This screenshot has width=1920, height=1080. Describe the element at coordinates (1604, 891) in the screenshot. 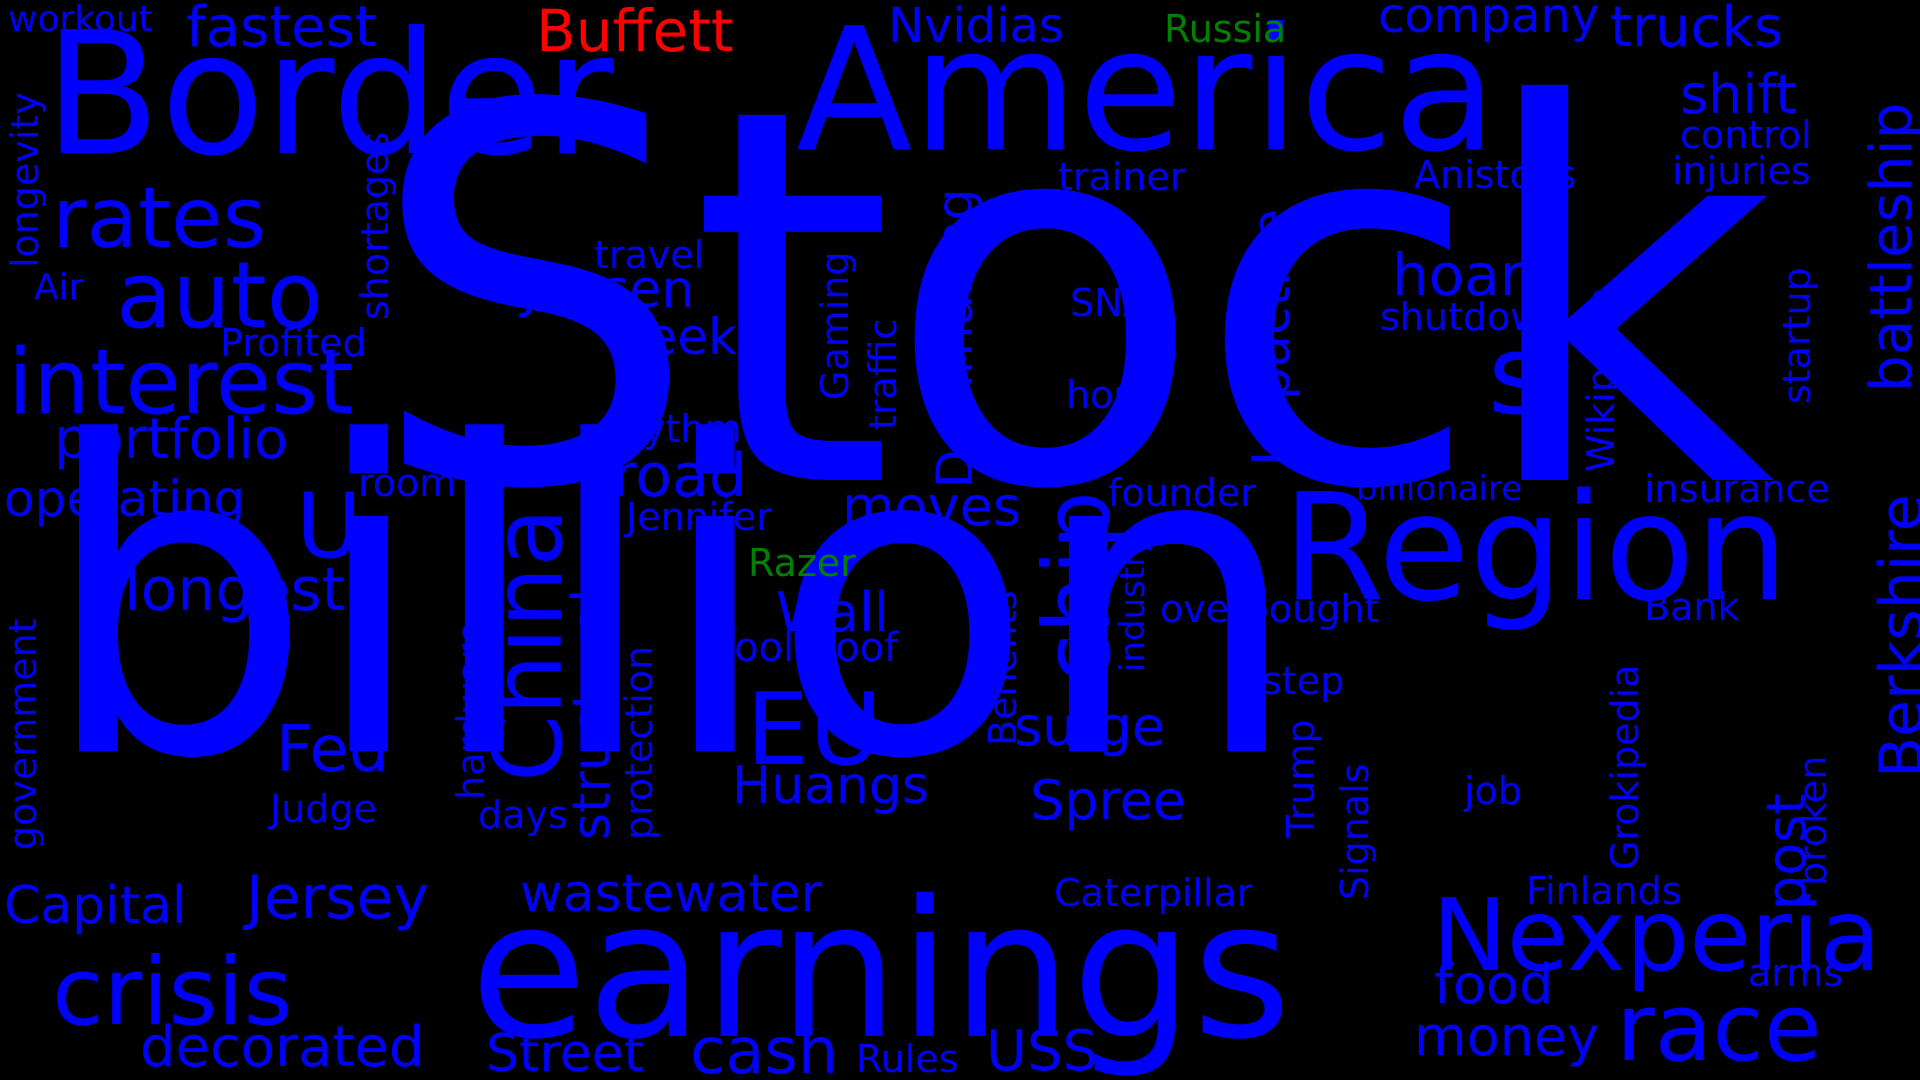

I see `word-finlands: Finlands` at that location.